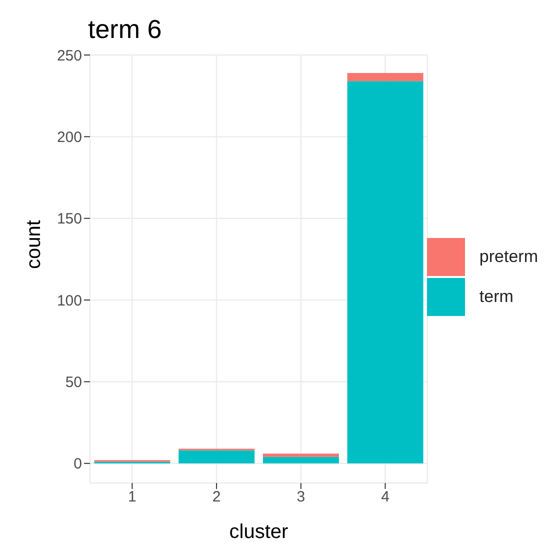 The height and width of the screenshot is (555, 550). What do you see at coordinates (78, 464) in the screenshot?
I see `y-tick-label: 0` at bounding box center [78, 464].